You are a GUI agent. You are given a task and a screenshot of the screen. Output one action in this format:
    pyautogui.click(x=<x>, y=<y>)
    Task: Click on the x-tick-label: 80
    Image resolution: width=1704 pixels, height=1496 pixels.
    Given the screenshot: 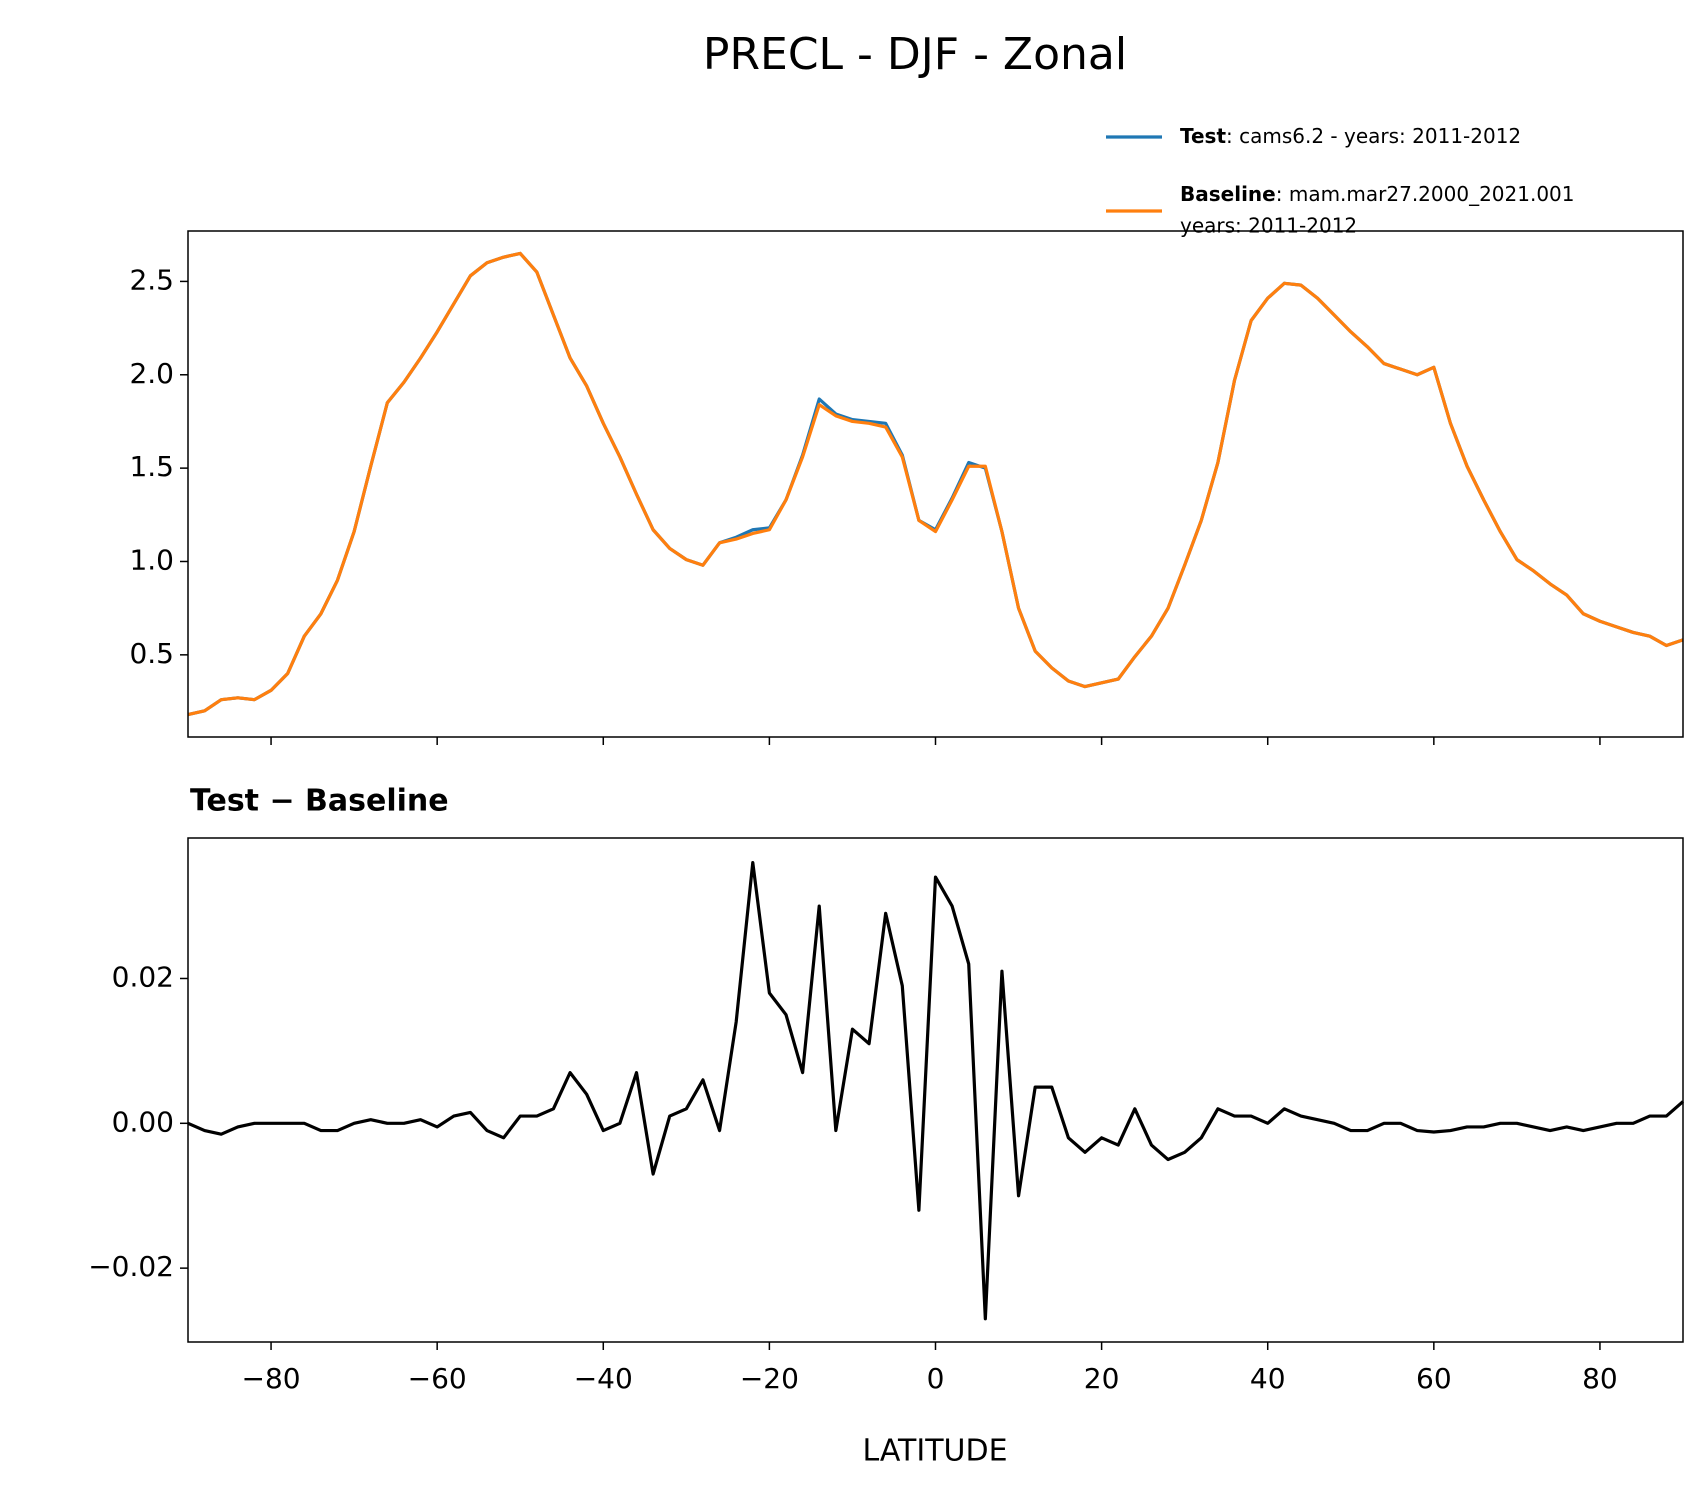 What is the action you would take?
    pyautogui.click(x=1600, y=1378)
    